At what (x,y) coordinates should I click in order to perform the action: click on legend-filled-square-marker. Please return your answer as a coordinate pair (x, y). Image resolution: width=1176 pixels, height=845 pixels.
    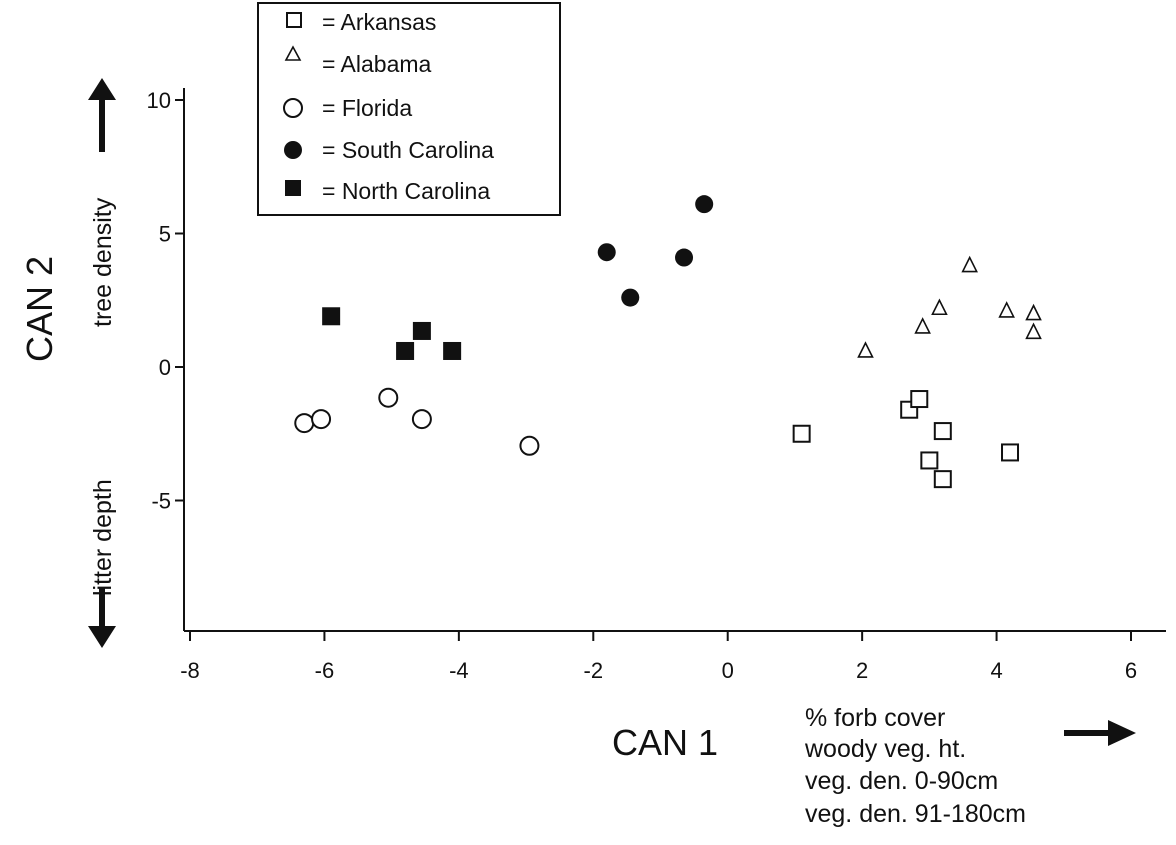
    Looking at the image, I should click on (293, 188).